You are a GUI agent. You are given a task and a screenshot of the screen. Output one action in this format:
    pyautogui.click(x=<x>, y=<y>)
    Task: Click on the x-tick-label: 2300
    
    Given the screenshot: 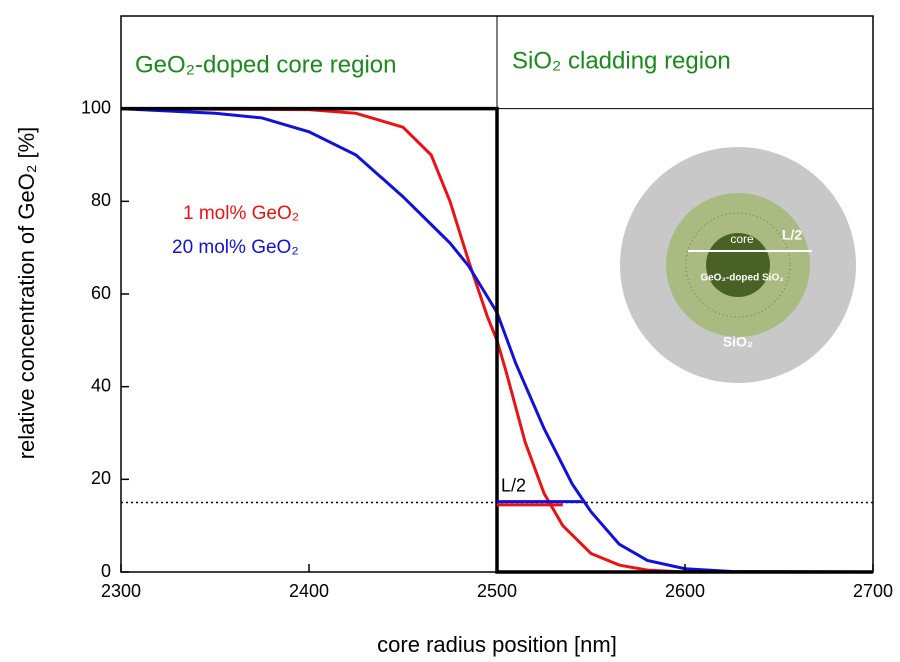 What is the action you would take?
    pyautogui.click(x=121, y=591)
    